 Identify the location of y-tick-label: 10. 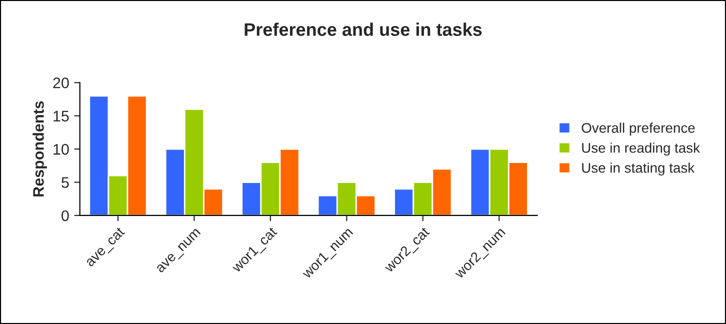
(61, 149).